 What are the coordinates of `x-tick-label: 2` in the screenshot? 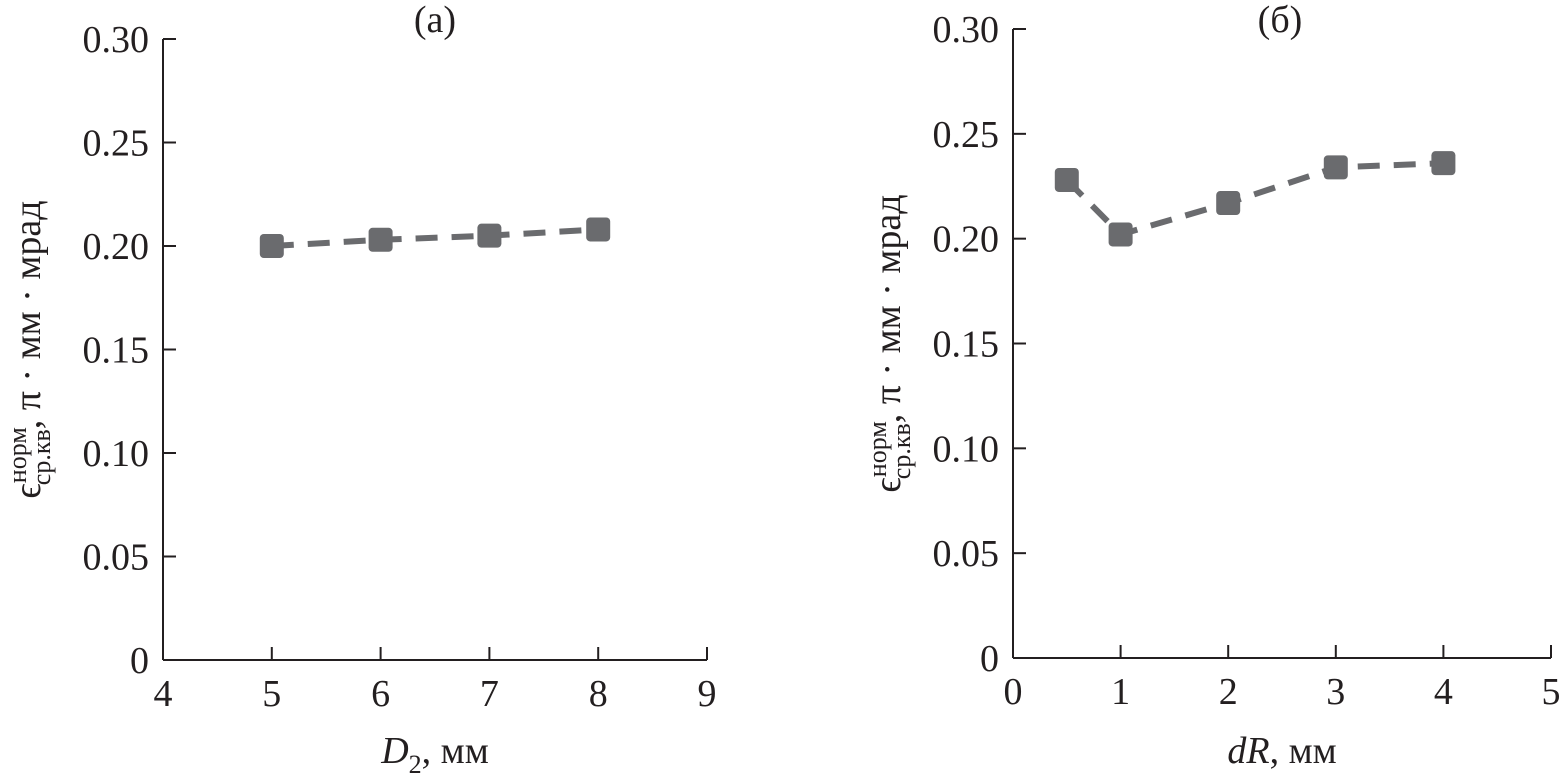 It's located at (1228, 692).